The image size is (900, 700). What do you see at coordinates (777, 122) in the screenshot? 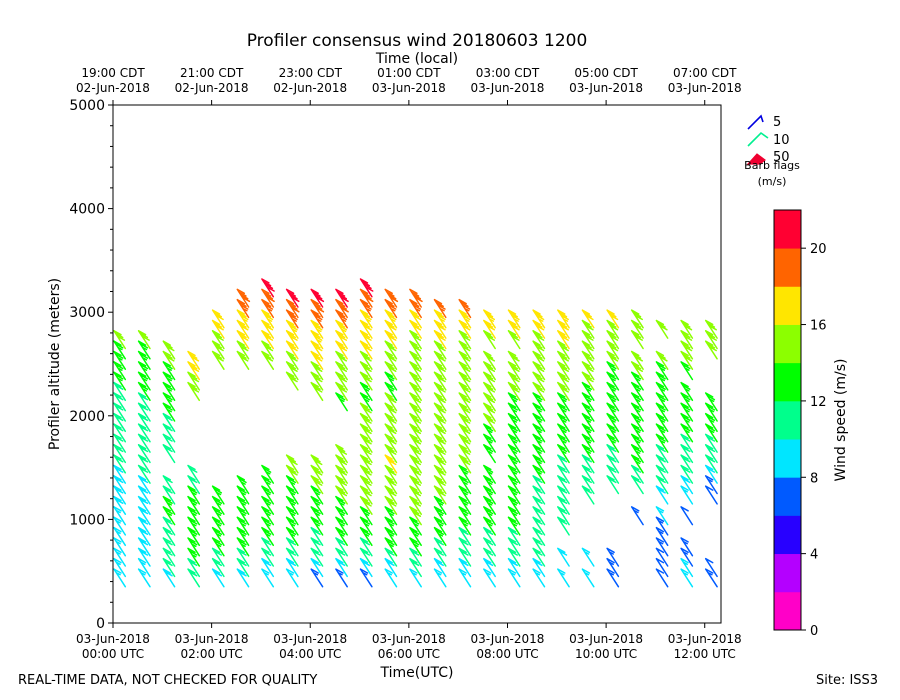
I see `legend-label-5: 5` at bounding box center [777, 122].